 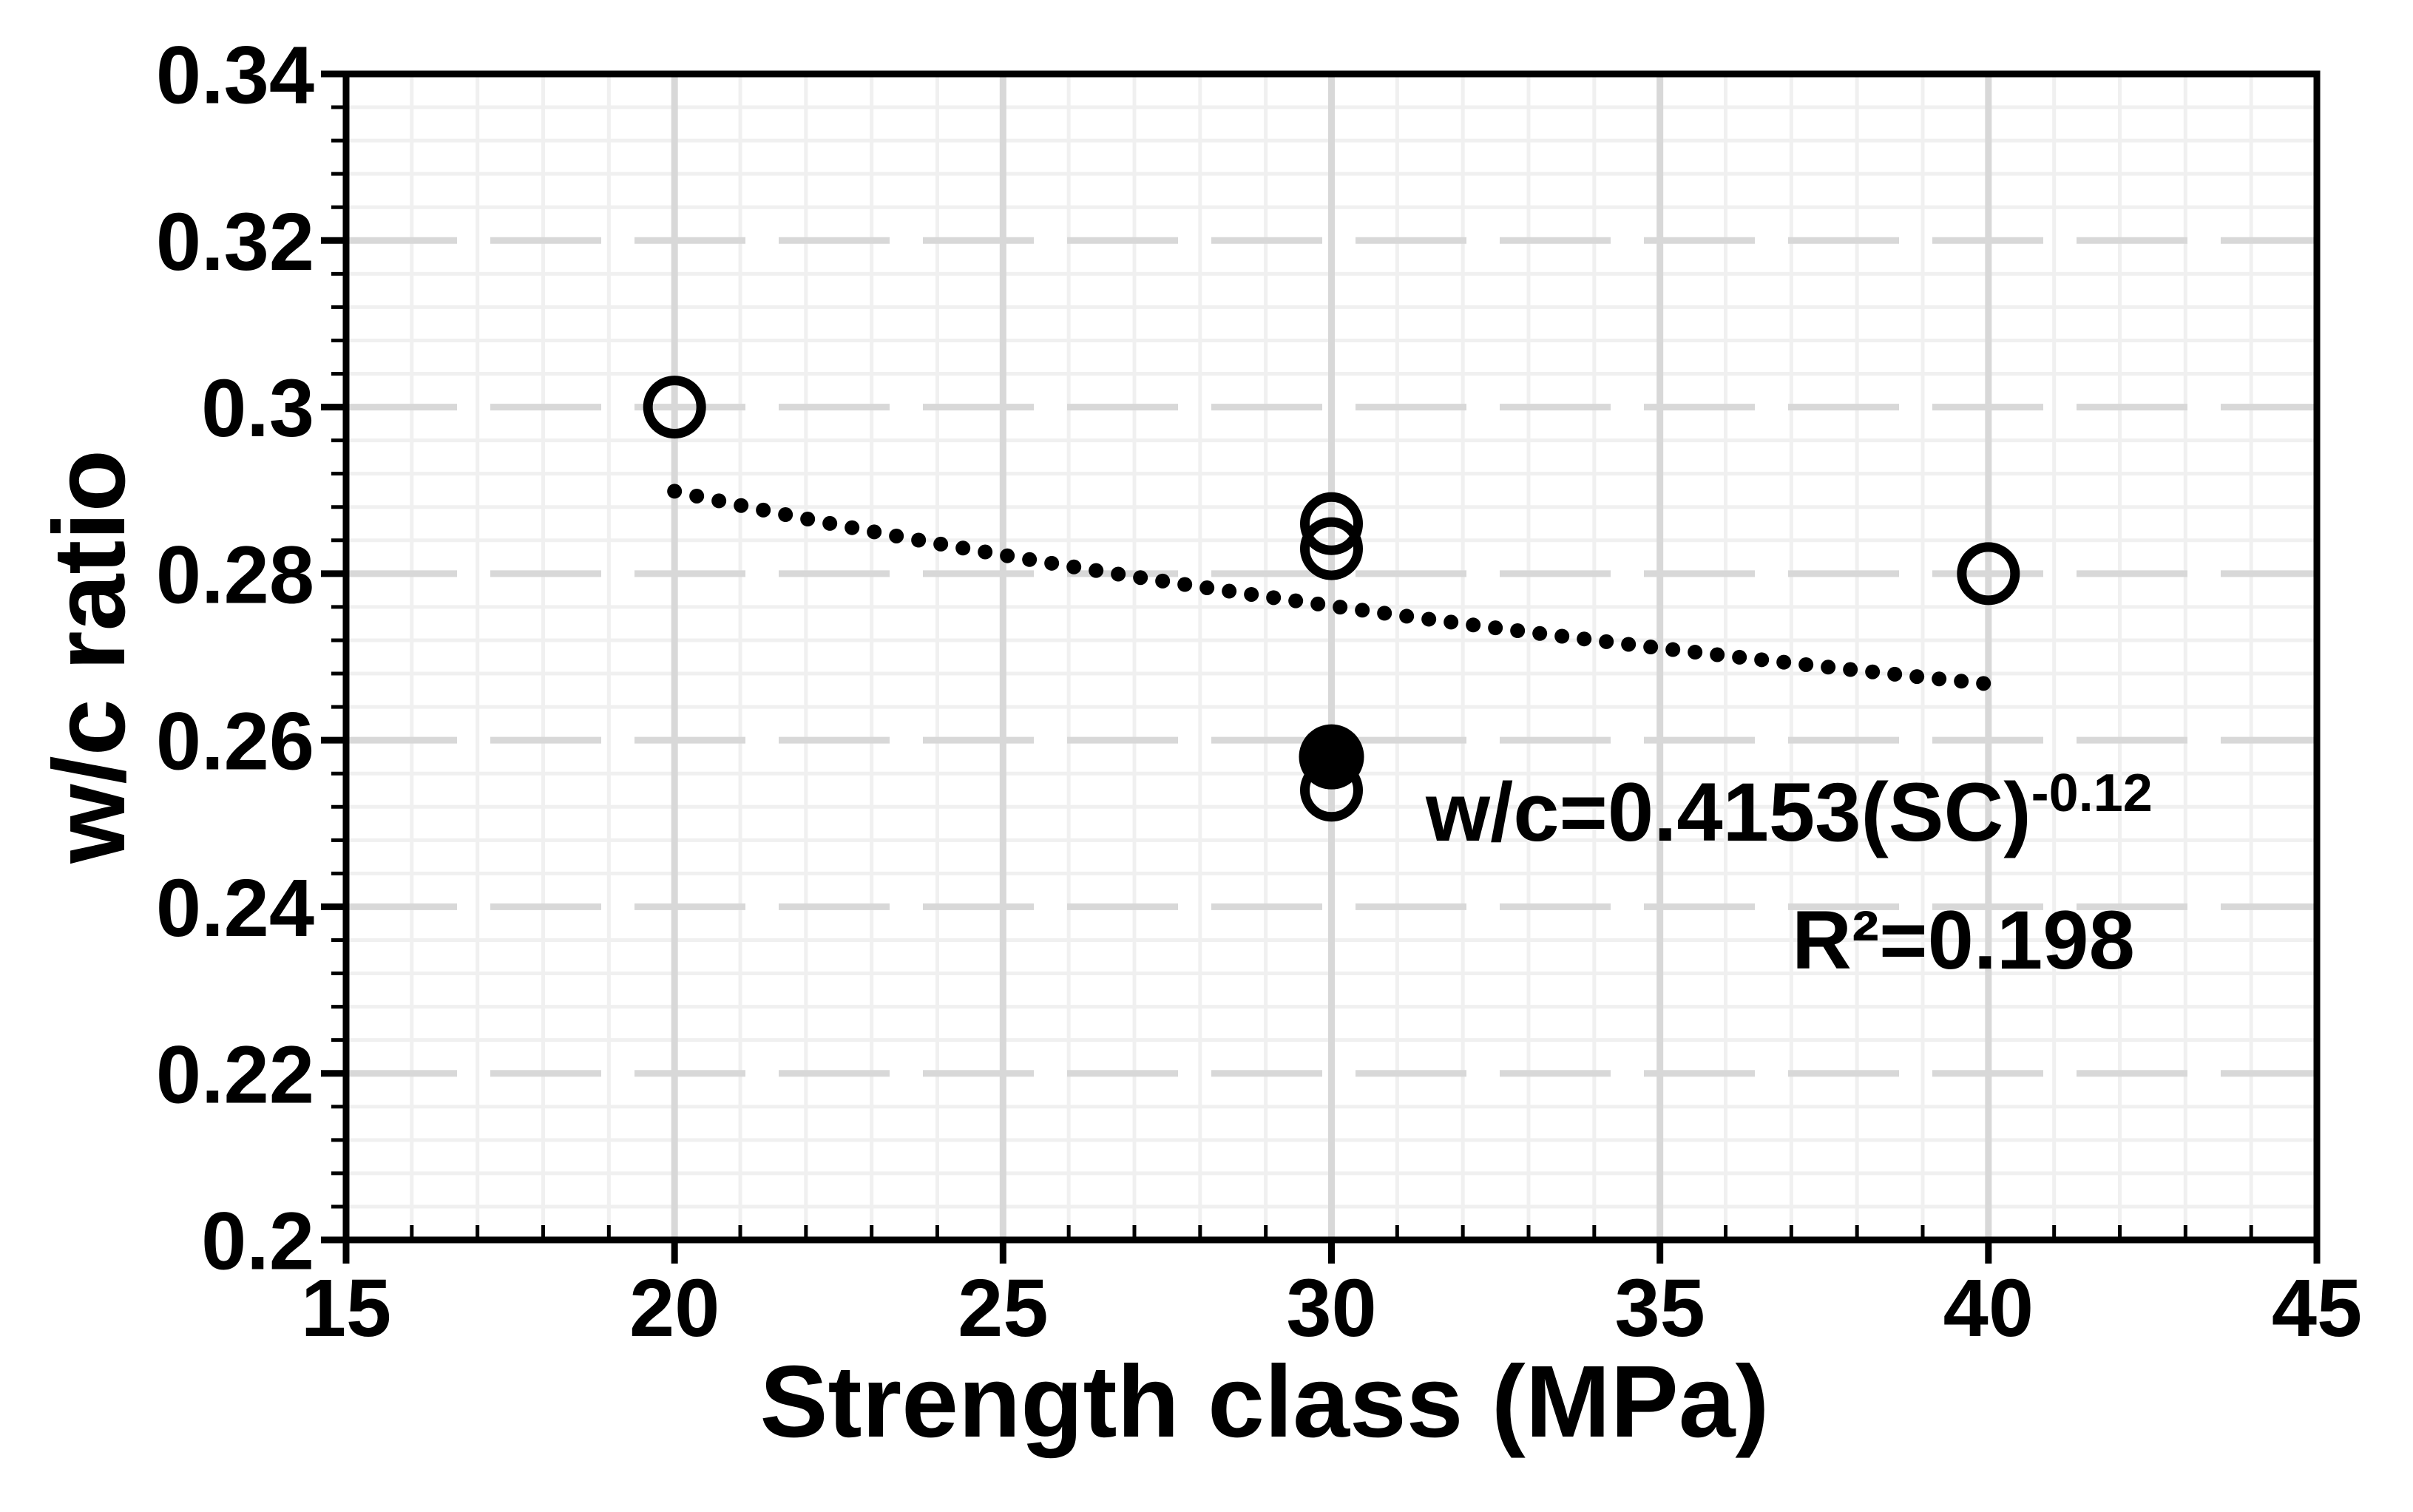 What do you see at coordinates (1988, 1308) in the screenshot?
I see `x-tick-label: 40` at bounding box center [1988, 1308].